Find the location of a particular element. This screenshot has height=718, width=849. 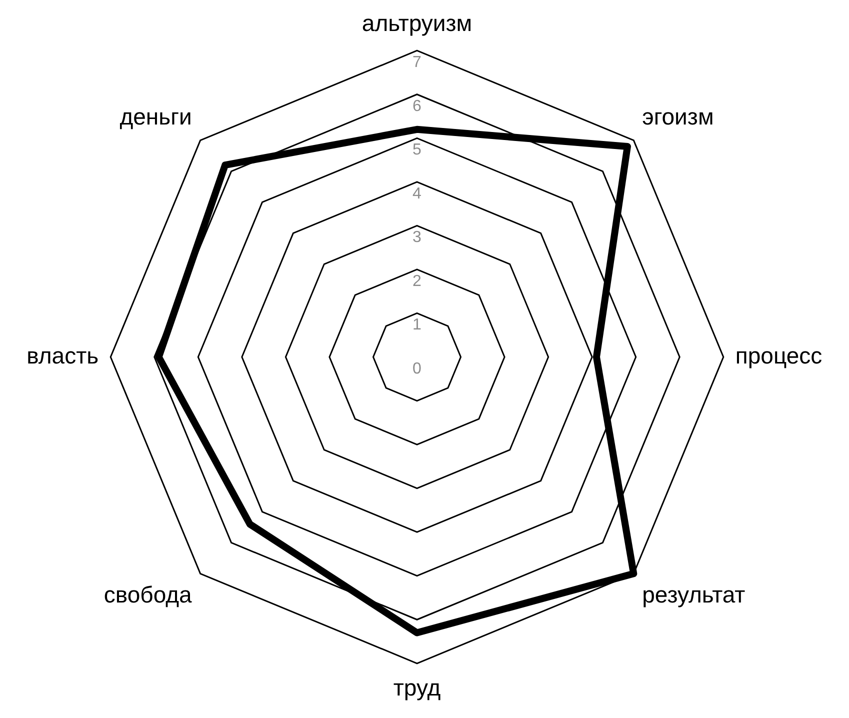

spoke-label: альтруизм is located at coordinates (417, 23).